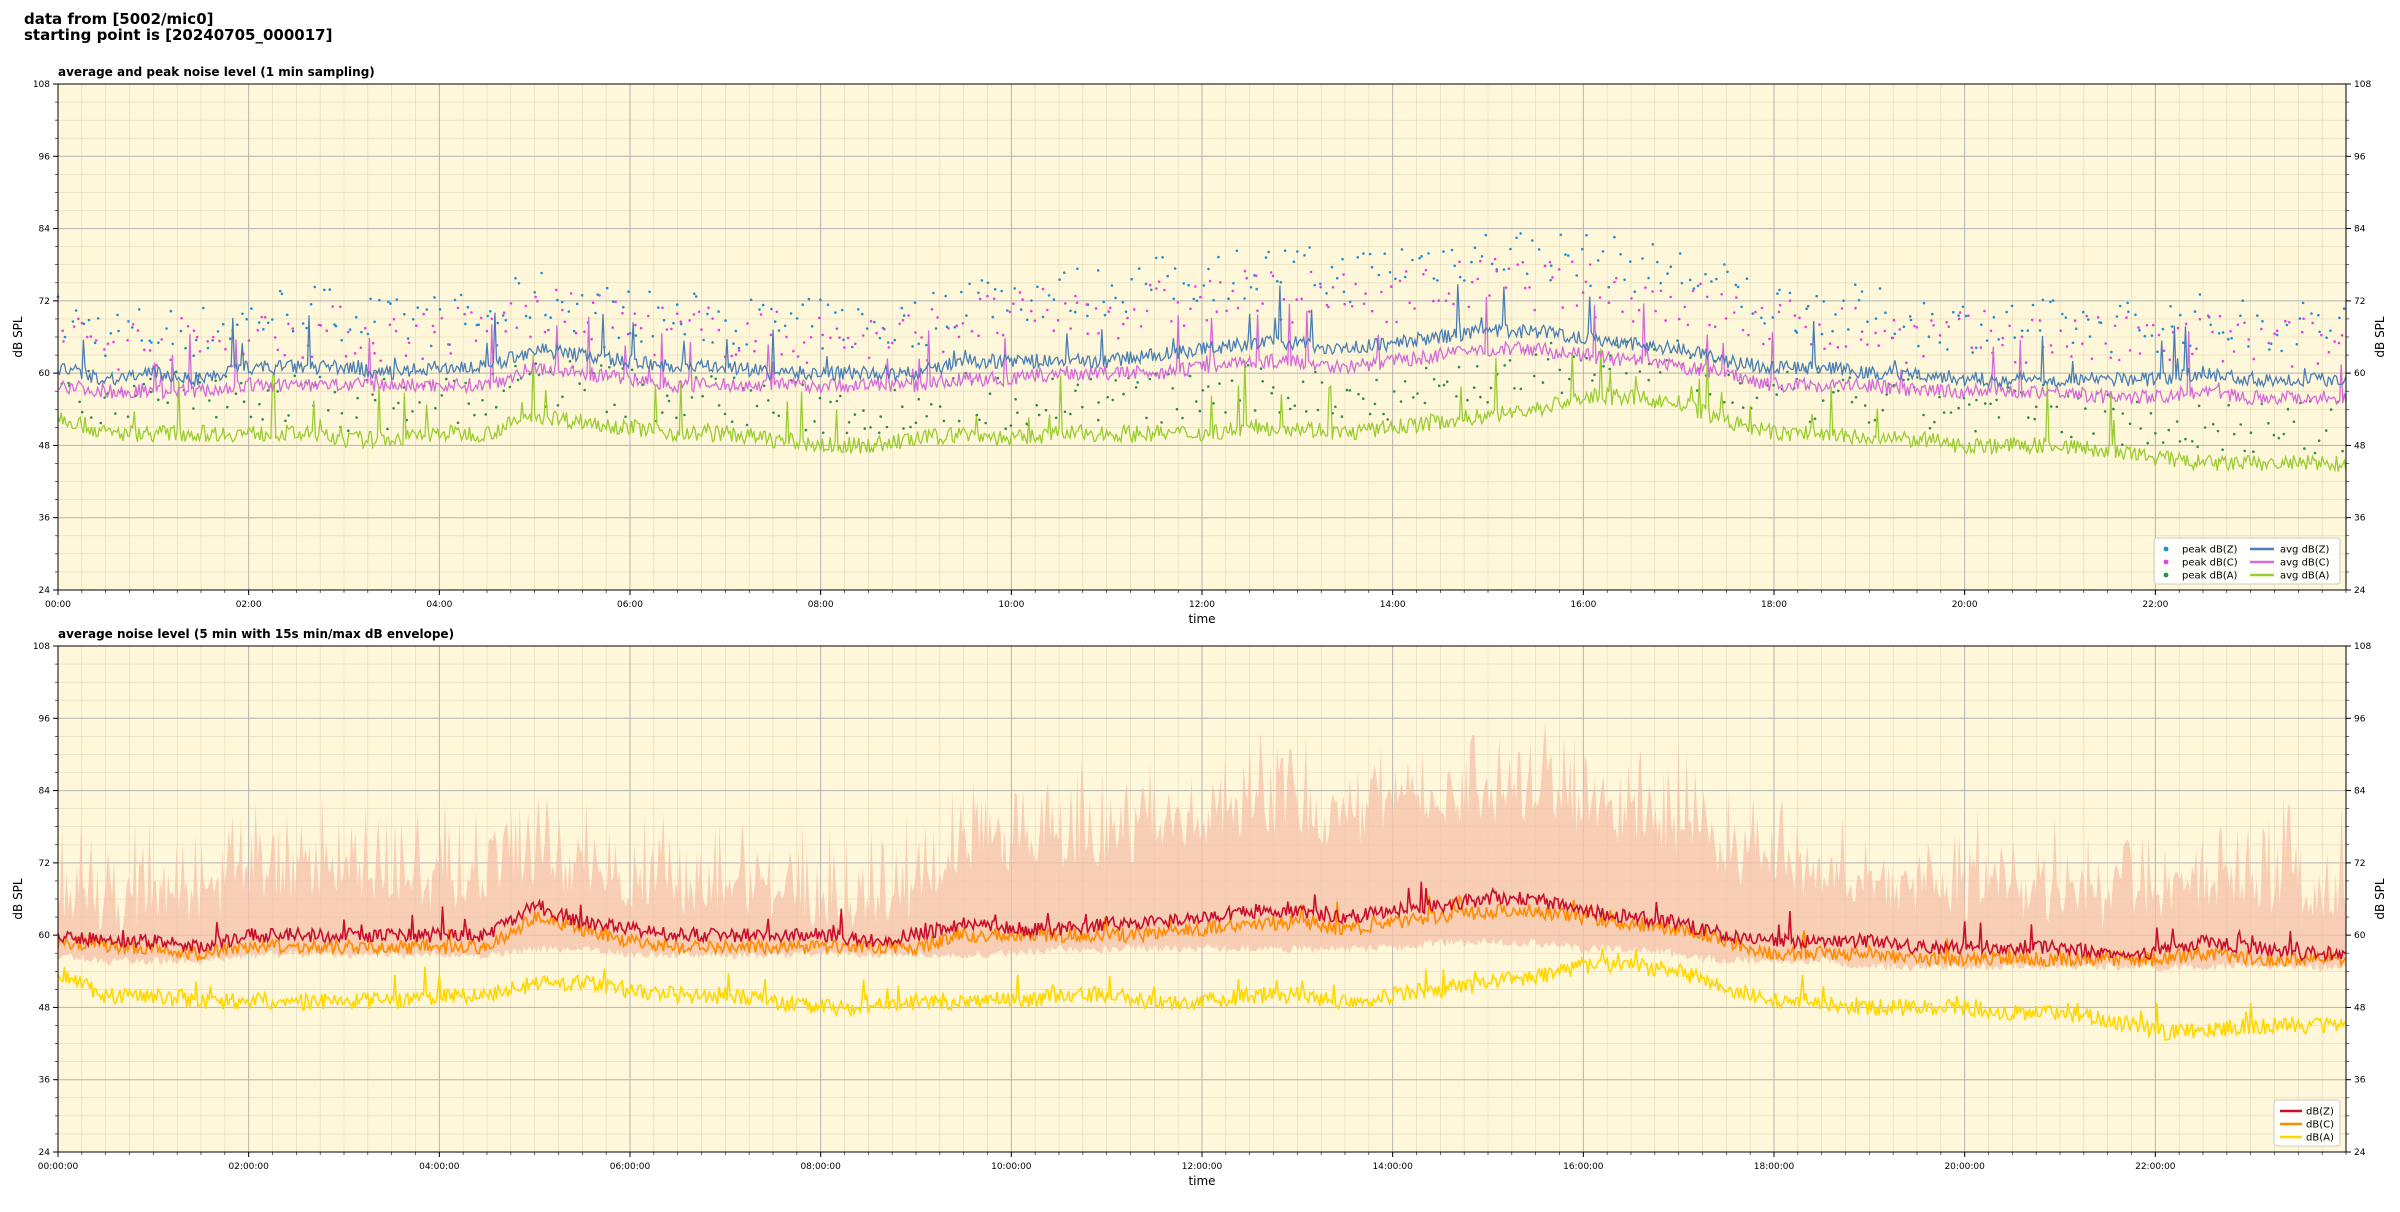 The image size is (2400, 1212). What do you see at coordinates (2320, 1112) in the screenshot?
I see `legend-label: dB(Z)` at bounding box center [2320, 1112].